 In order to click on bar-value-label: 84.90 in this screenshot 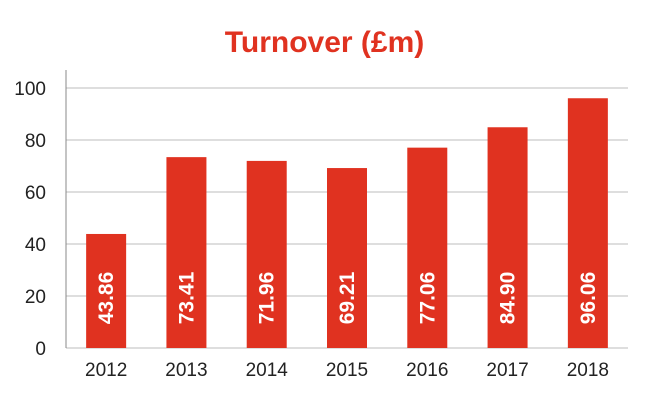, I will do `click(508, 298)`.